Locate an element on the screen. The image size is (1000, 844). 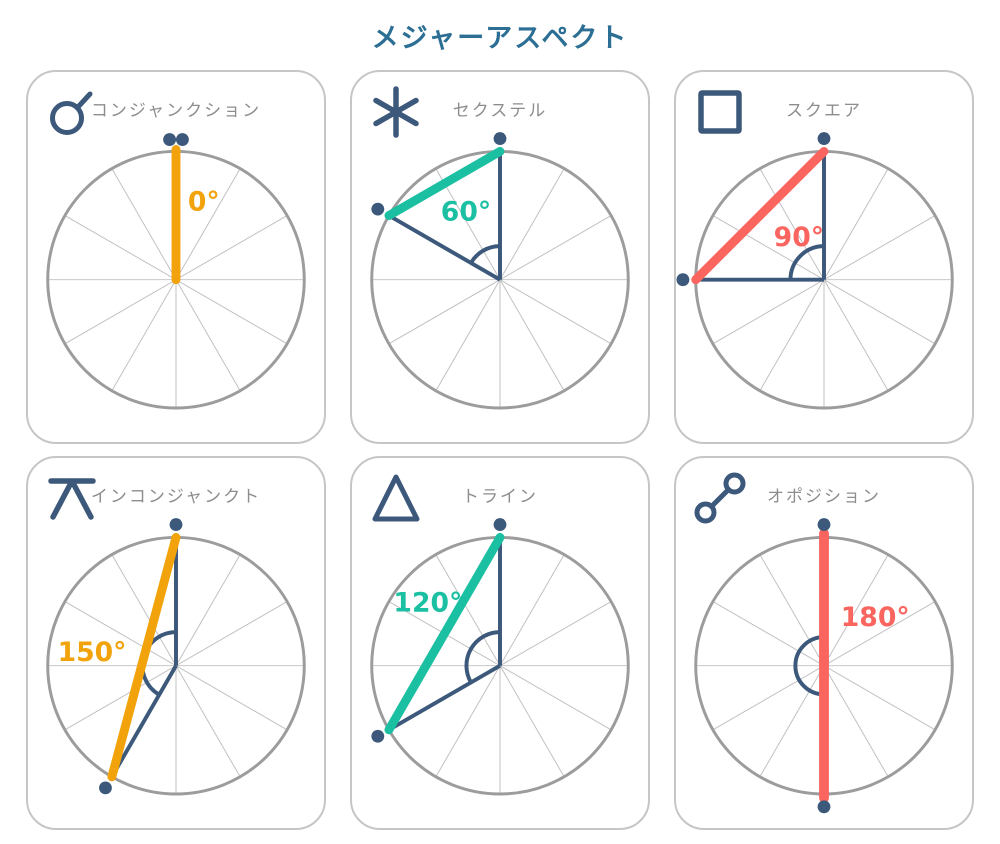
card-sextile: セクステル 60° is located at coordinates (500, 257).